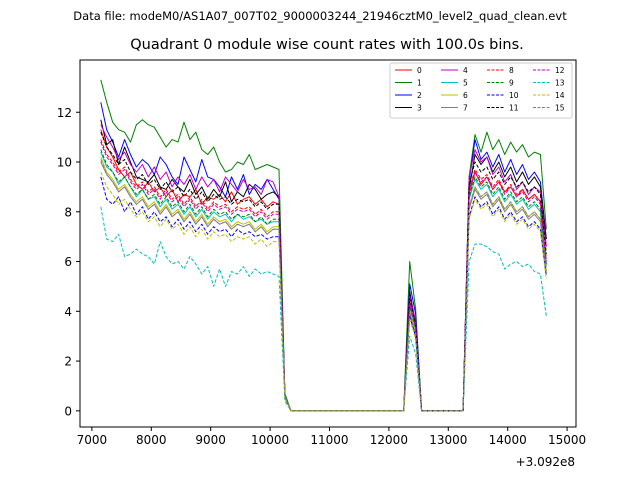 This screenshot has height=480, width=640. What do you see at coordinates (511, 70) in the screenshot?
I see `legend-label-8: 8` at bounding box center [511, 70].